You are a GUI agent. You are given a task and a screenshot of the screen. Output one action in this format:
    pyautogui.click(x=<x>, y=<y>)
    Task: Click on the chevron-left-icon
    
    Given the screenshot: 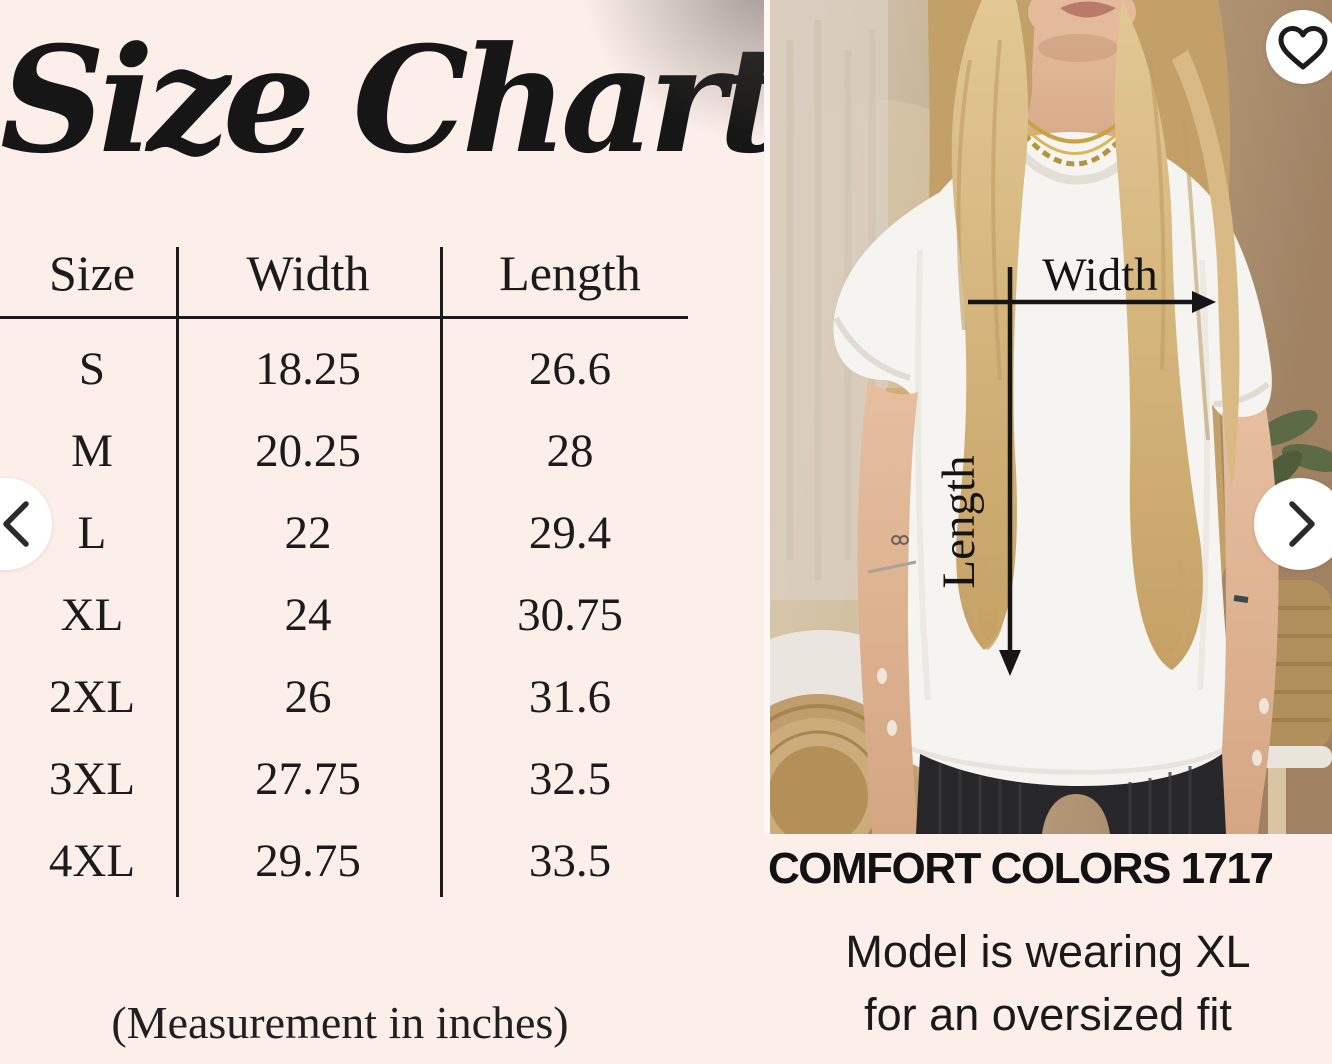 What is the action you would take?
    pyautogui.click(x=16, y=524)
    